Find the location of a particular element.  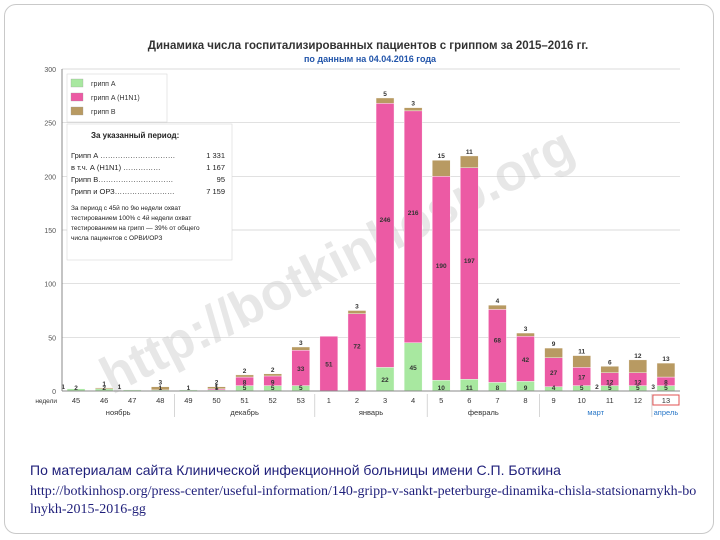

data-label: 10 is located at coordinates (442, 388).